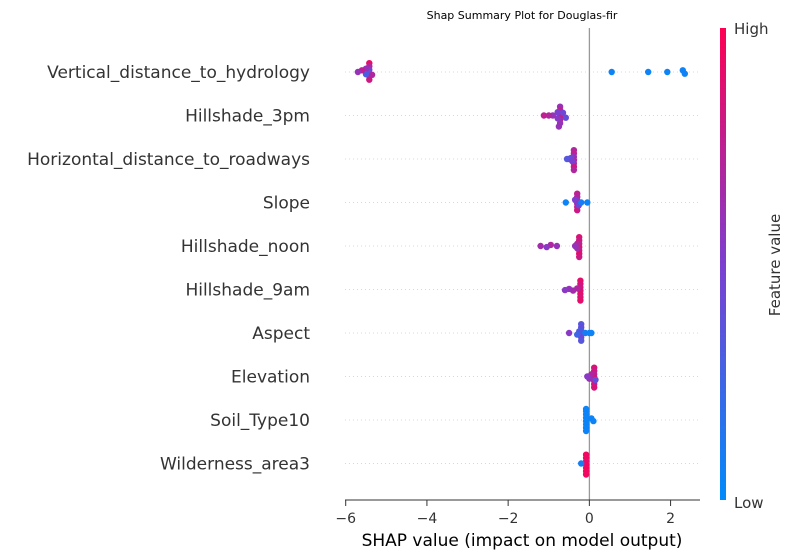 This screenshot has height=560, width=793. Describe the element at coordinates (427, 519) in the screenshot. I see `x-tick-label: −4` at that location.